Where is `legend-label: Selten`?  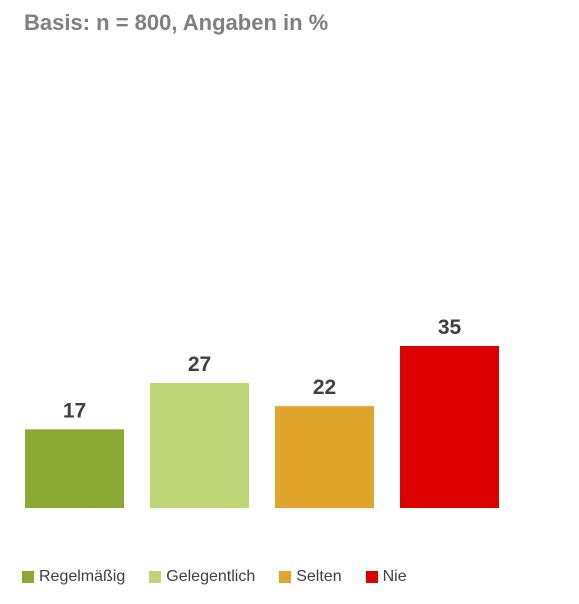
legend-label: Selten is located at coordinates (319, 576).